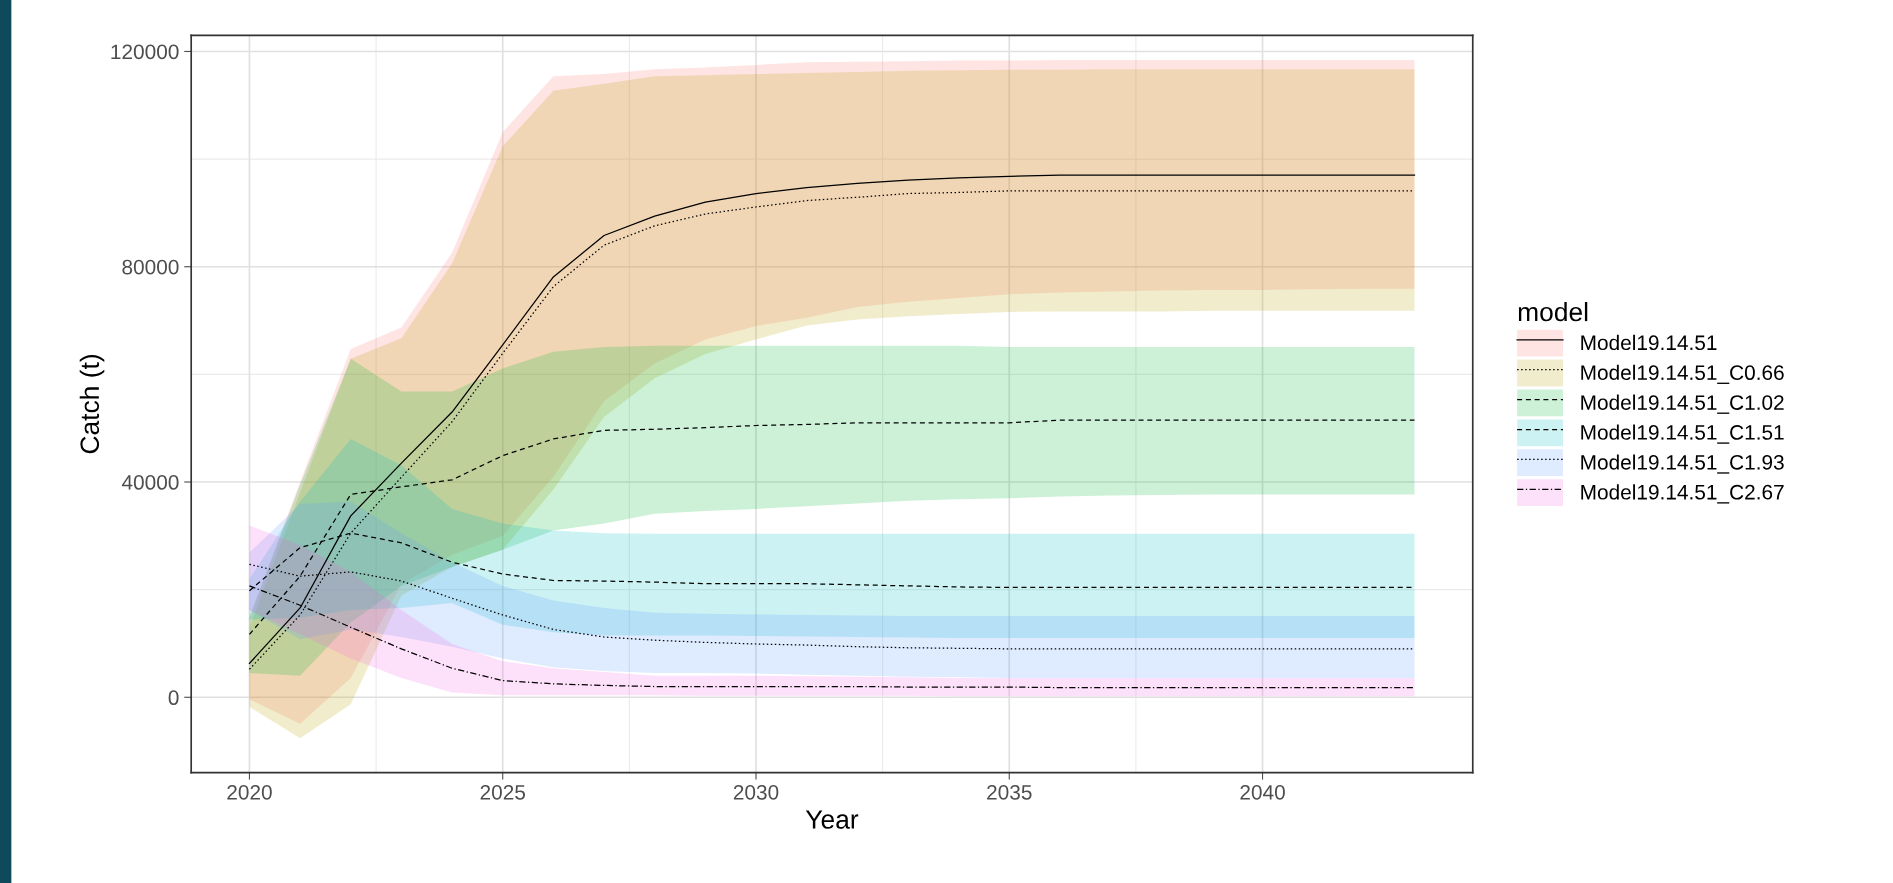 The height and width of the screenshot is (883, 1893). Describe the element at coordinates (756, 792) in the screenshot. I see `x-tick-label: 2030` at that location.